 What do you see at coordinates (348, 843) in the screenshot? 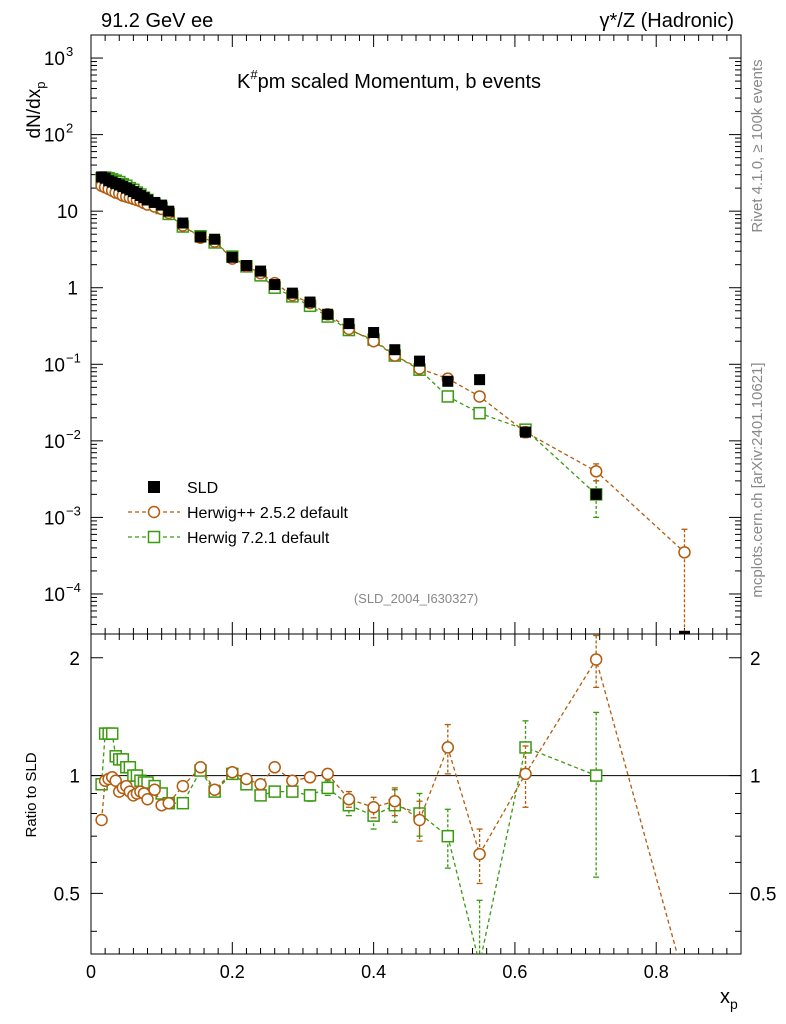
I see `herwig7-ratio-line` at bounding box center [348, 843].